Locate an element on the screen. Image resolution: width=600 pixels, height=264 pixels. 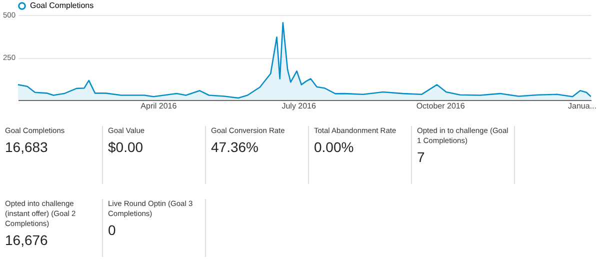
text: 0.00% is located at coordinates (334, 147).